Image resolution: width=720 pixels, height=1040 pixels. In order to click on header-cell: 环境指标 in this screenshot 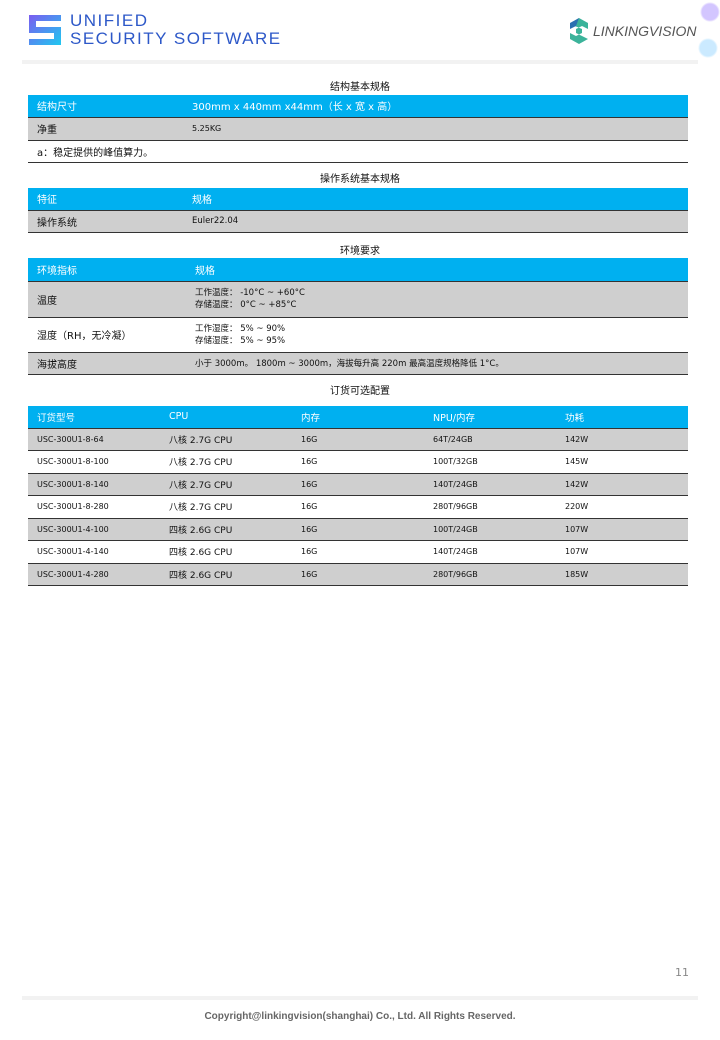, I will do `click(107, 270)`.